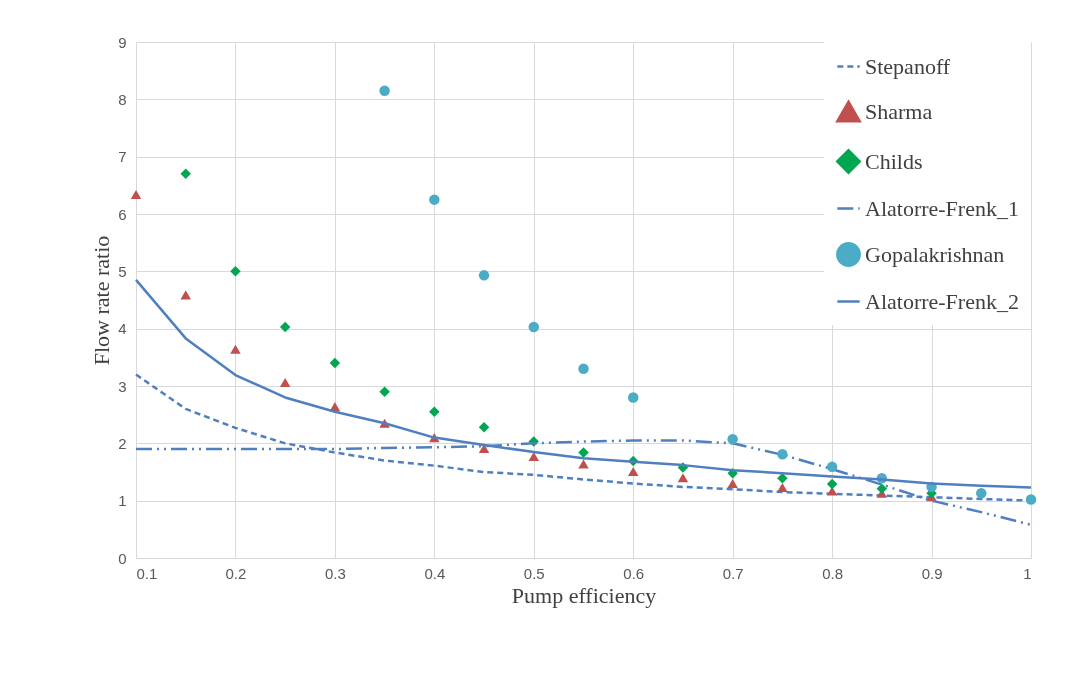 The width and height of the screenshot is (1081, 687). What do you see at coordinates (1027, 573) in the screenshot?
I see `x-tick-label: 1` at bounding box center [1027, 573].